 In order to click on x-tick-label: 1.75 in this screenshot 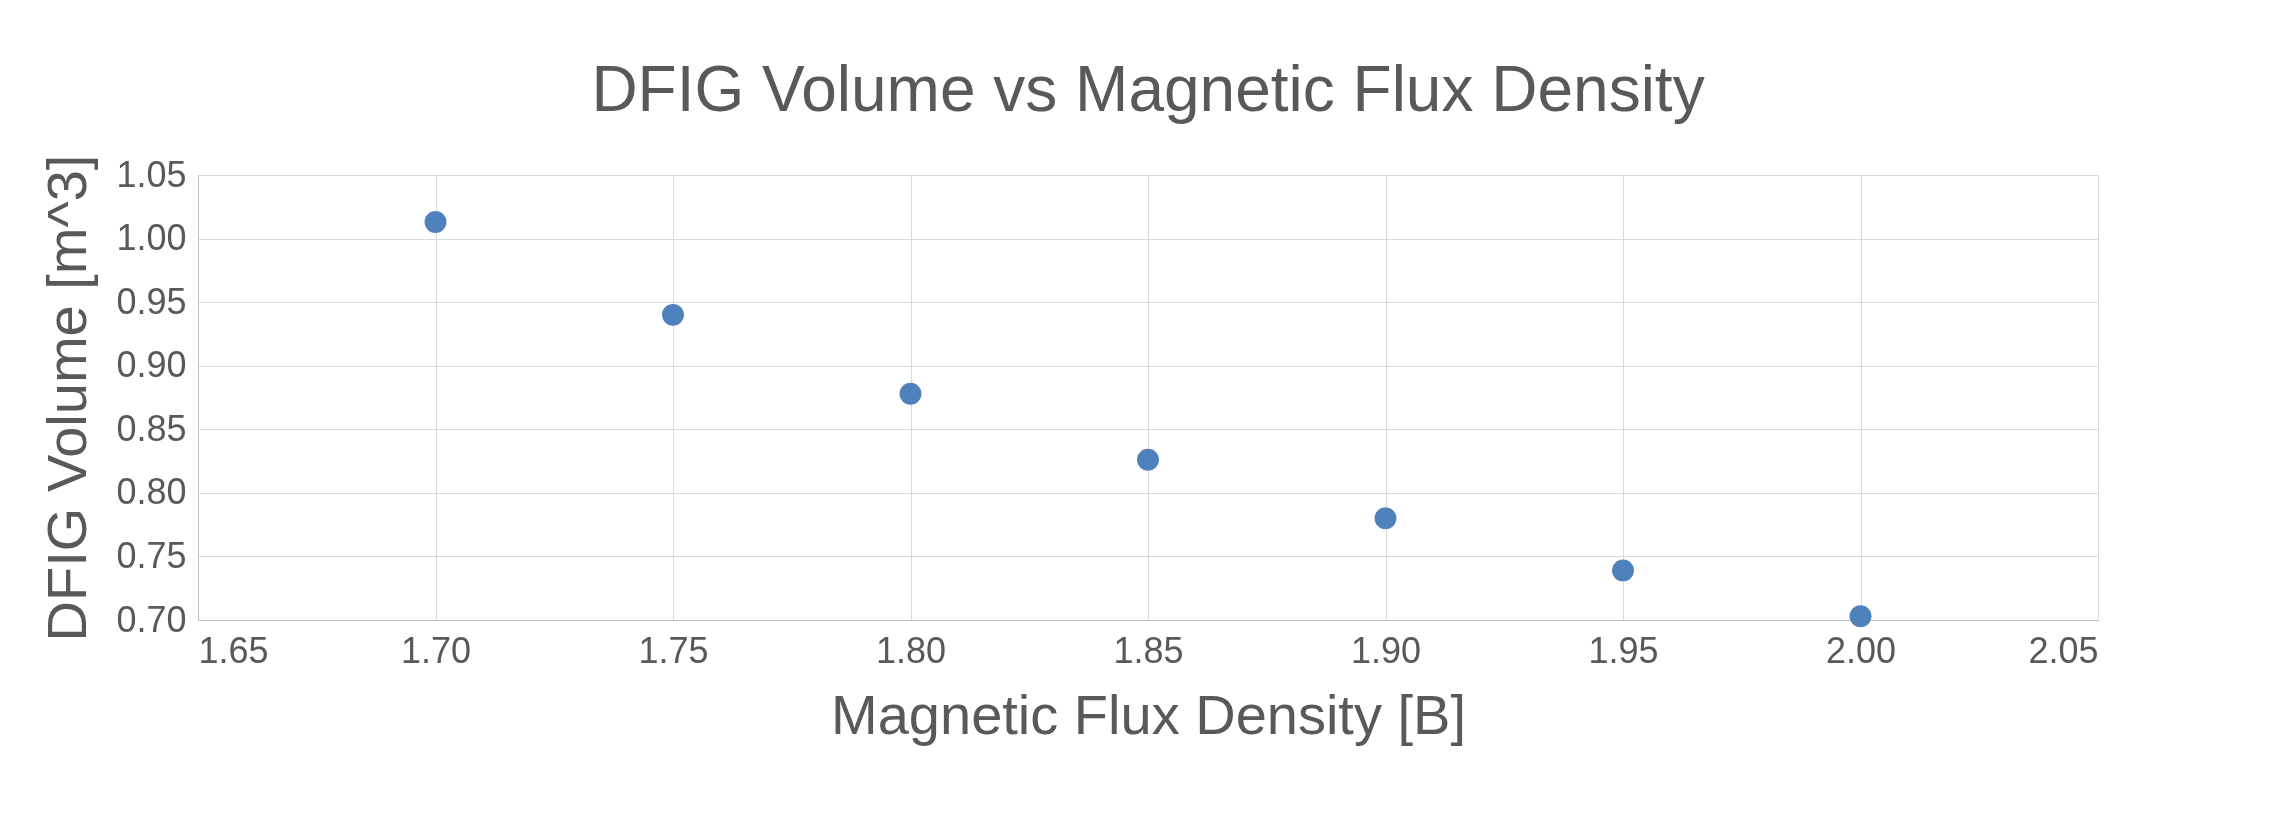, I will do `click(673, 650)`.